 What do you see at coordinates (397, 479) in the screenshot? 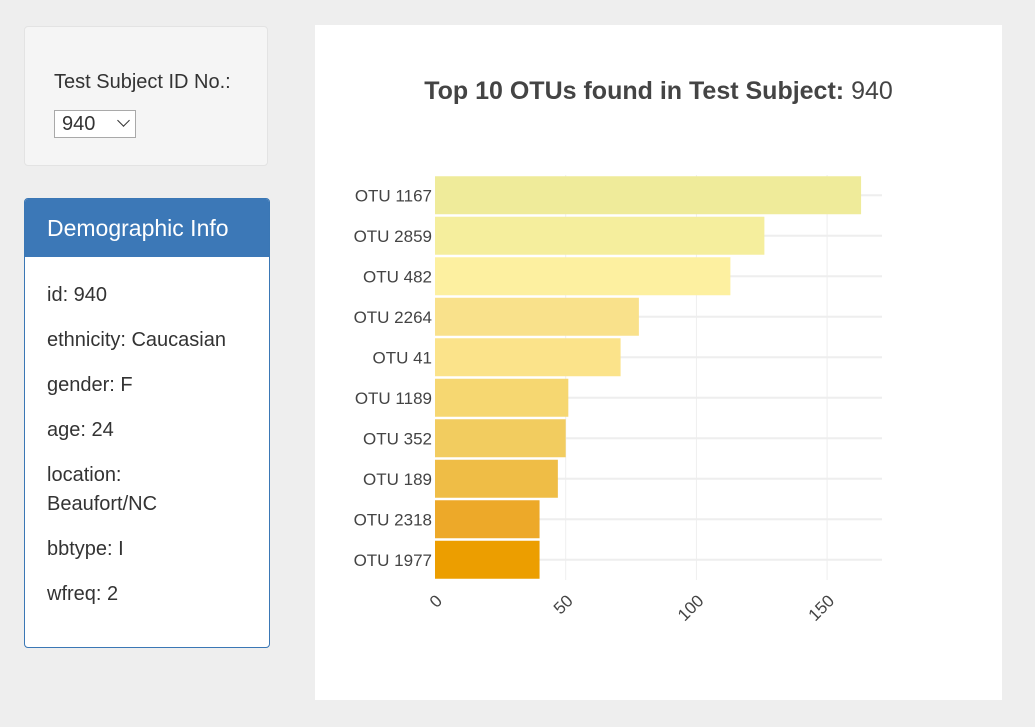
I see `y-tick-label: OTU 189` at bounding box center [397, 479].